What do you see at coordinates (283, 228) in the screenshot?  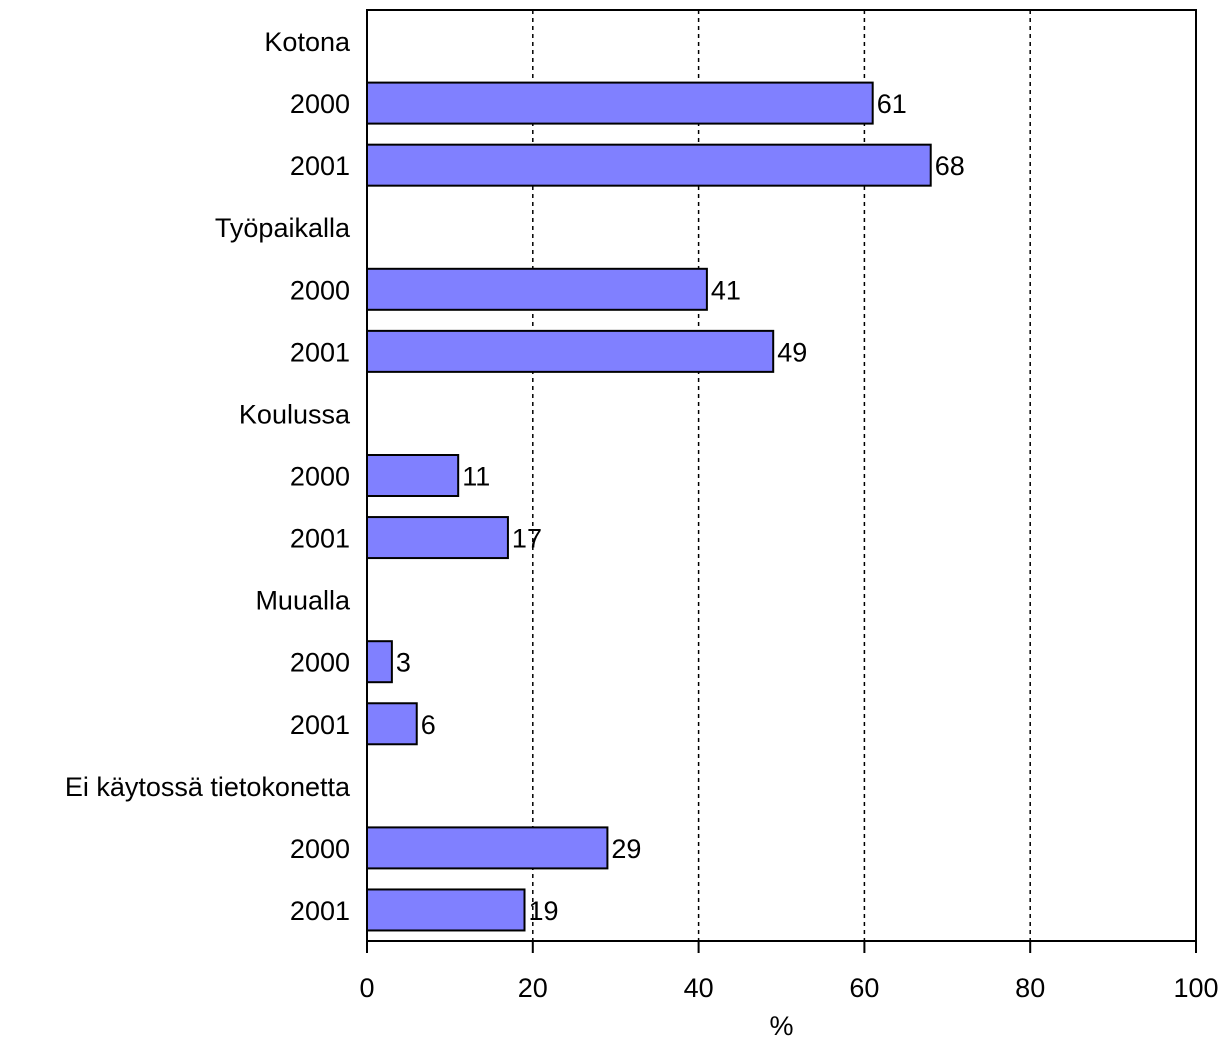 I see `category-label: Työpaikalla` at bounding box center [283, 228].